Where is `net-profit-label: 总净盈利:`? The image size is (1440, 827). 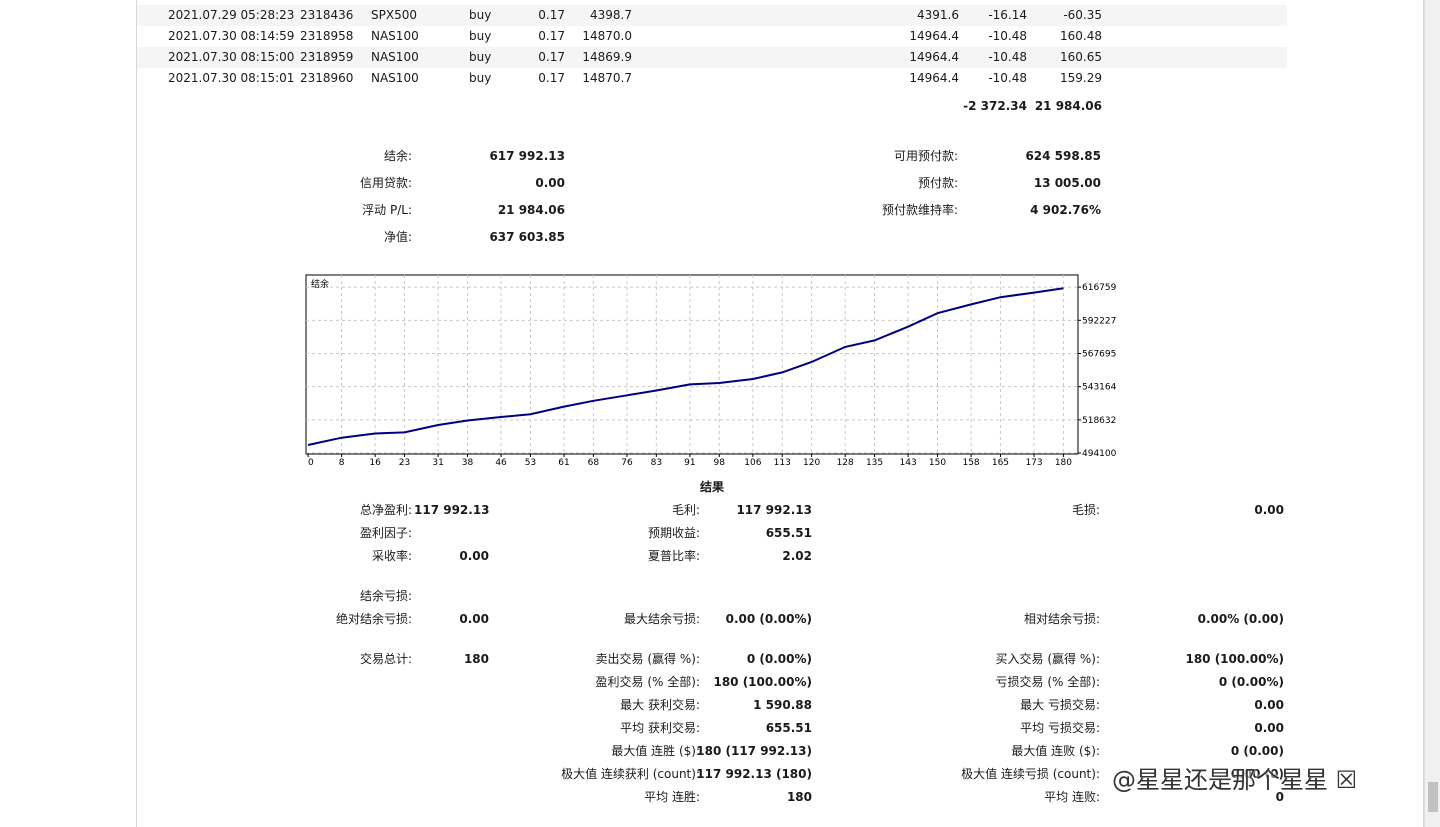
net-profit-label: 总净盈利: is located at coordinates (385, 510).